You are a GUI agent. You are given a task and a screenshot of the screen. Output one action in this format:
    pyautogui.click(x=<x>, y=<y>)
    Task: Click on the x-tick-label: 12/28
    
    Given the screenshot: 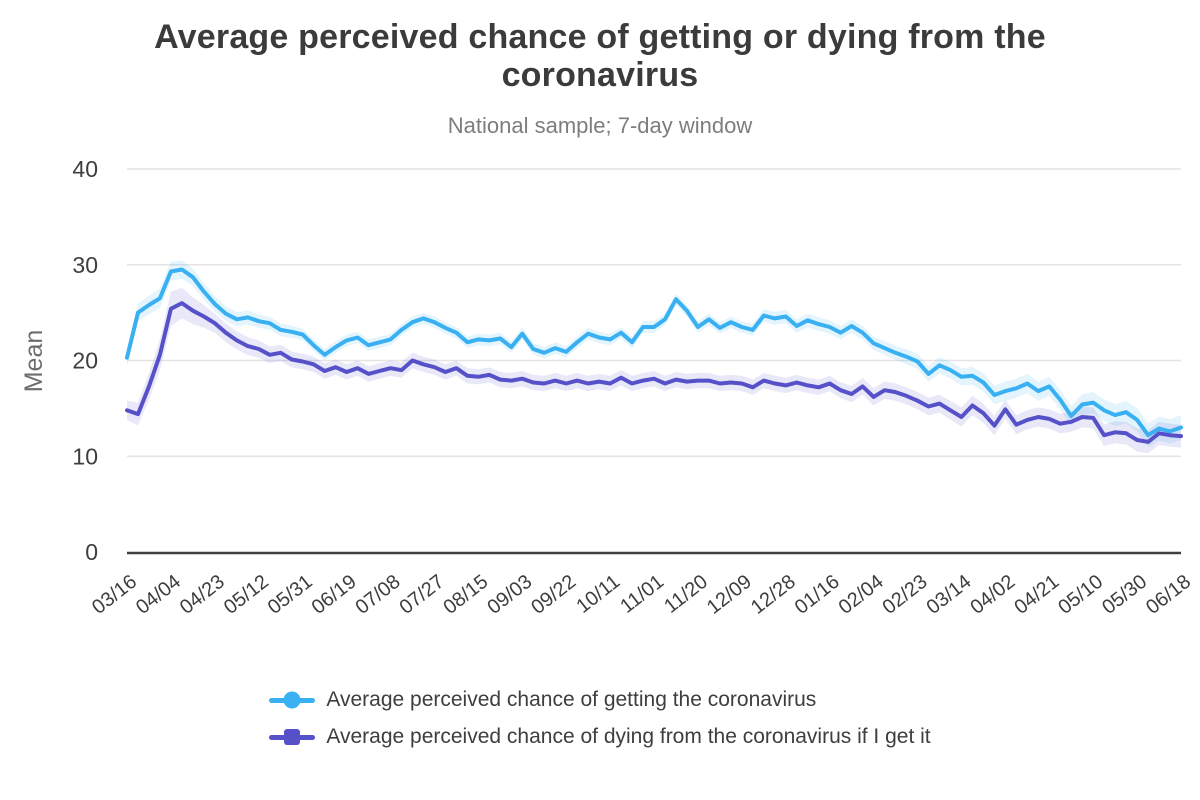 What is the action you would take?
    pyautogui.click(x=773, y=595)
    